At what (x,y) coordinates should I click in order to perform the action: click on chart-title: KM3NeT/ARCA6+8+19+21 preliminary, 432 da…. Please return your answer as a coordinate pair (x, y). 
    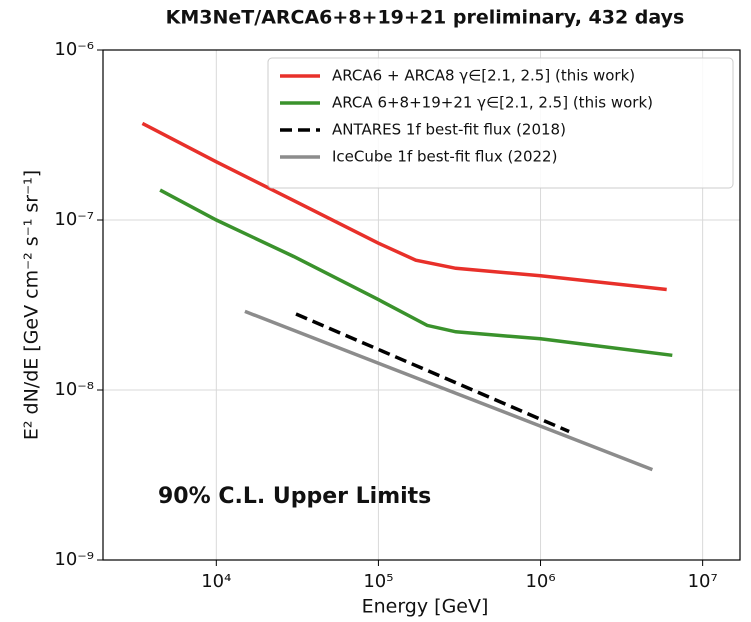
    Looking at the image, I should click on (425, 18).